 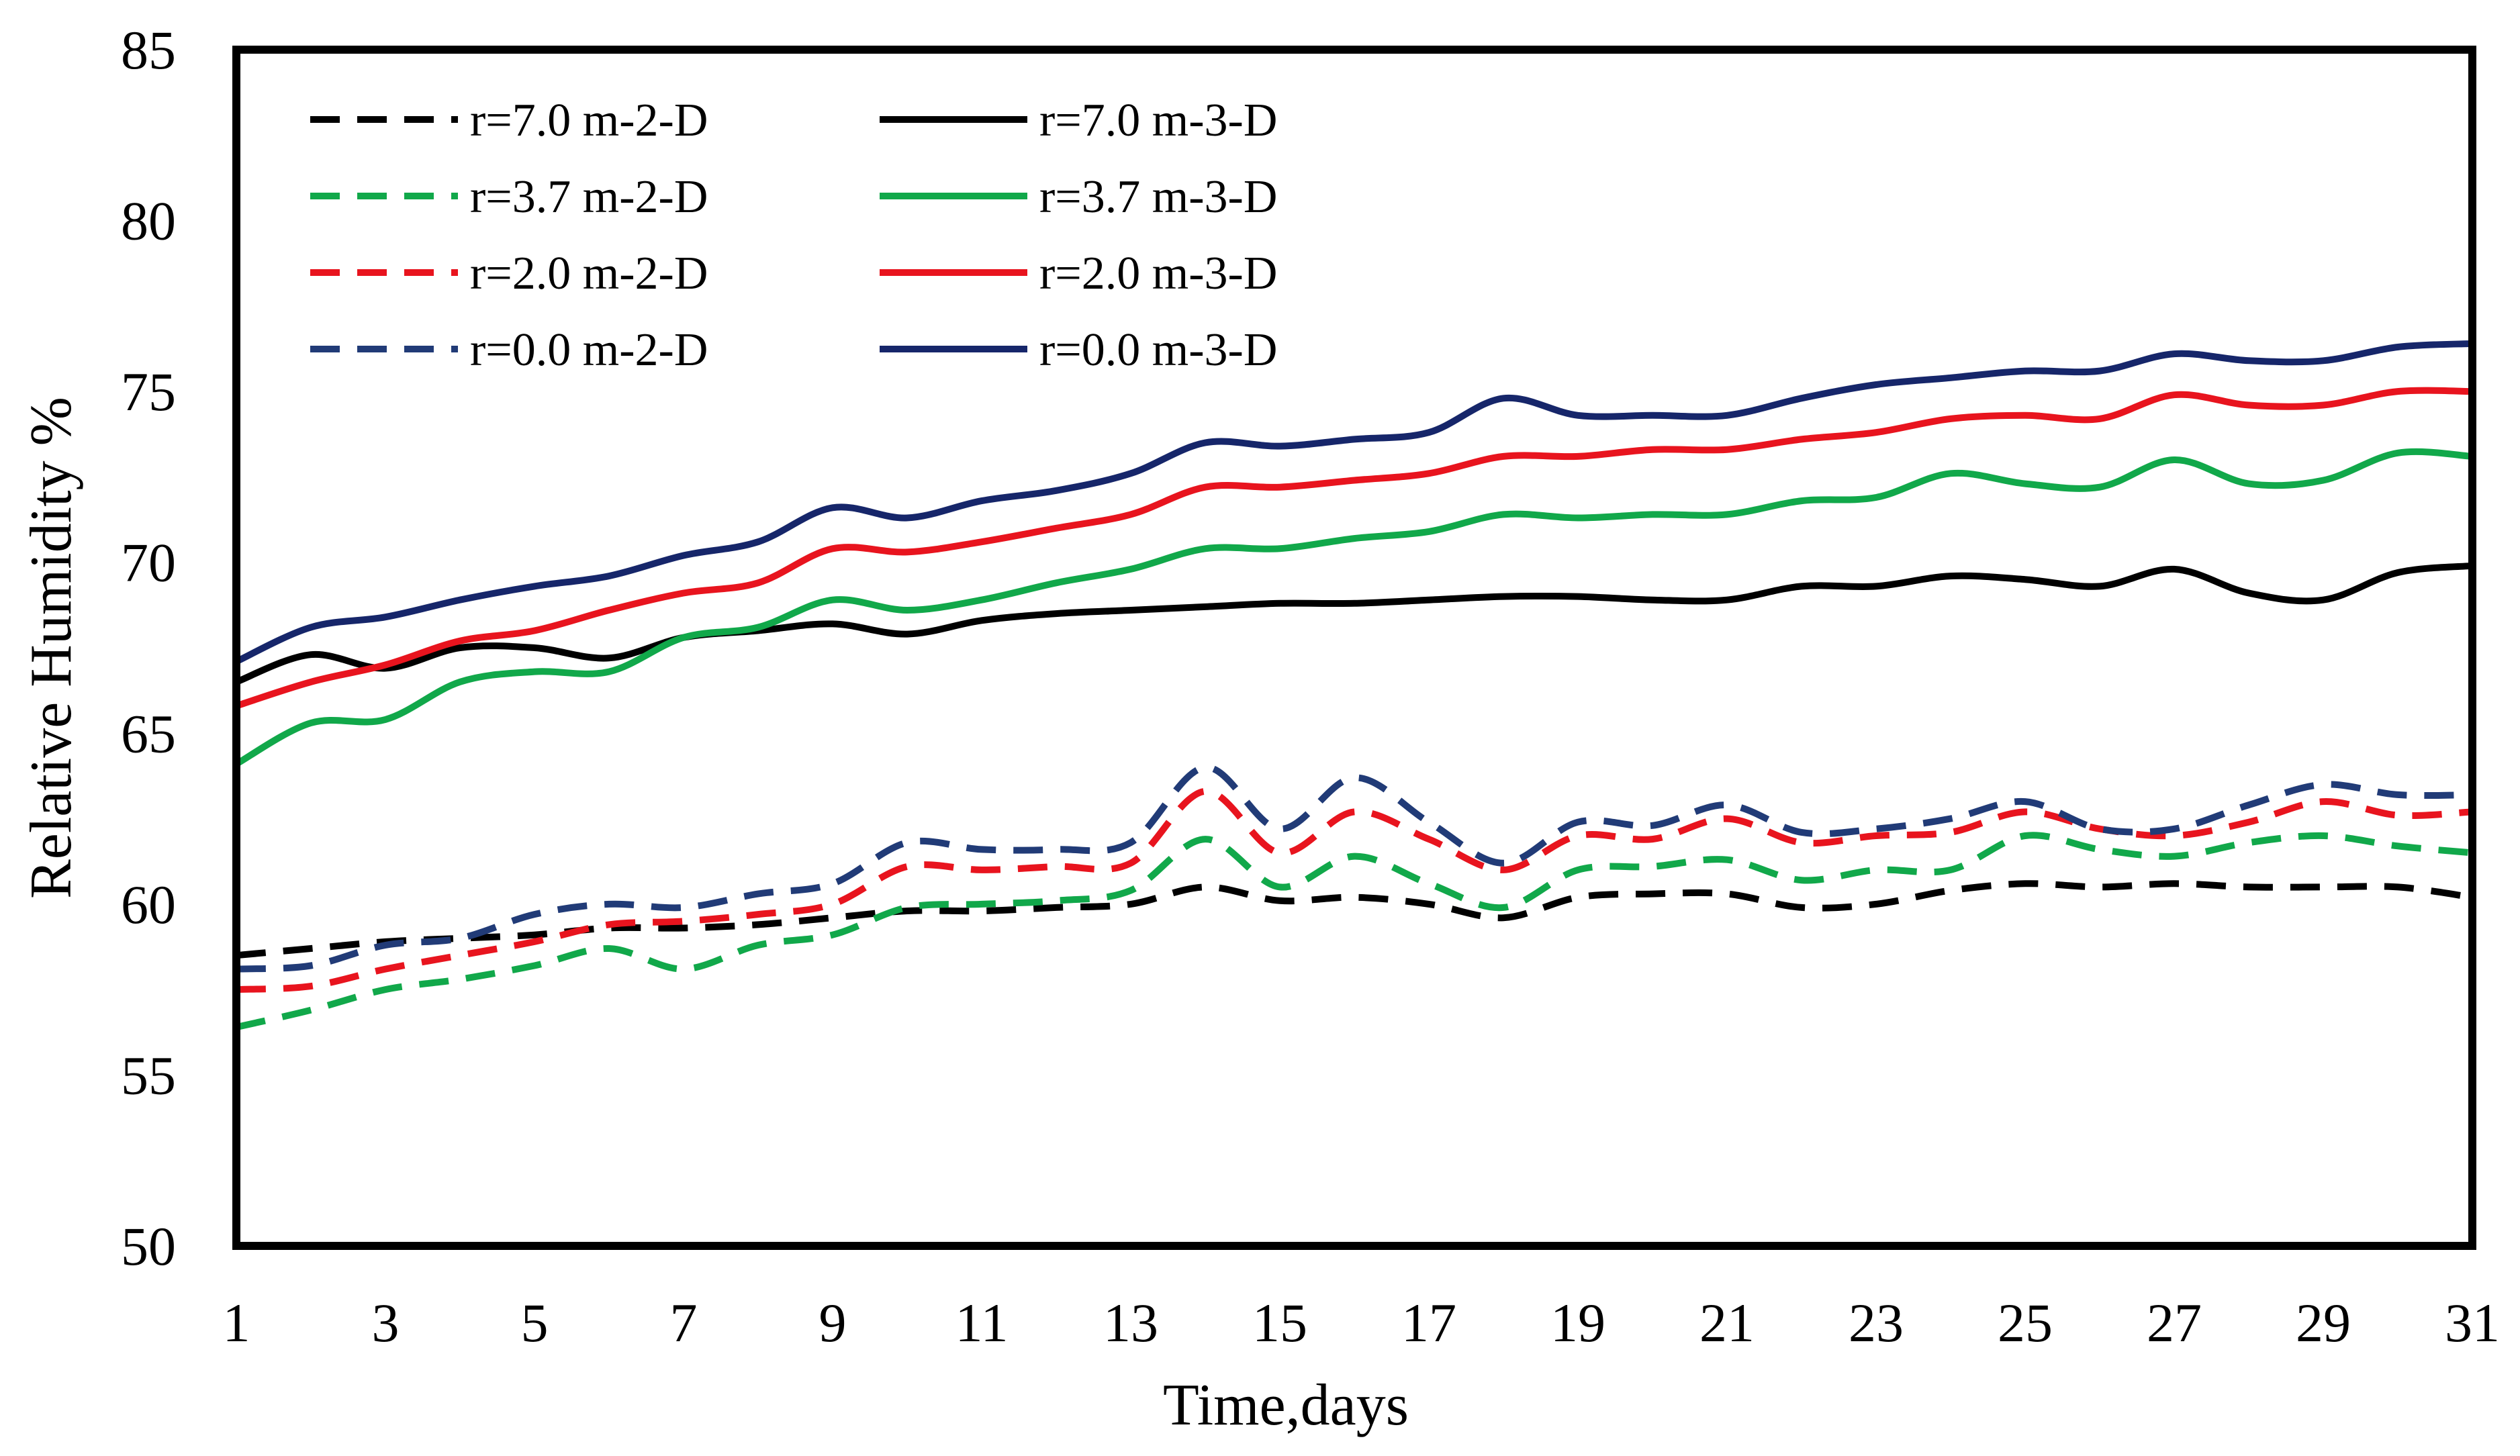 I want to click on legend-label: r=7.0 m-3-D, so click(x=1158, y=120).